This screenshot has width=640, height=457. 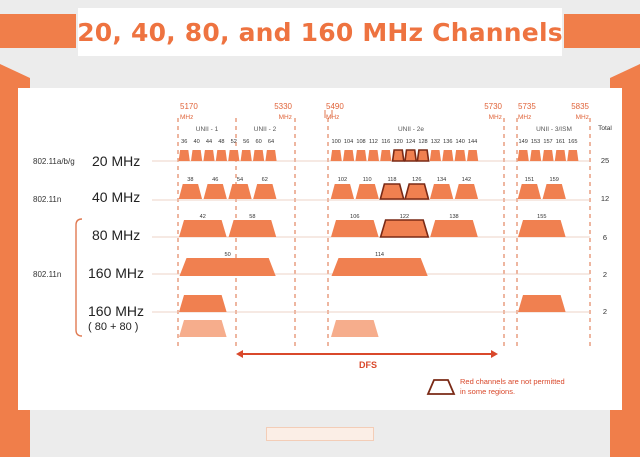 What do you see at coordinates (529, 180) in the screenshot?
I see `channel-number: 151` at bounding box center [529, 180].